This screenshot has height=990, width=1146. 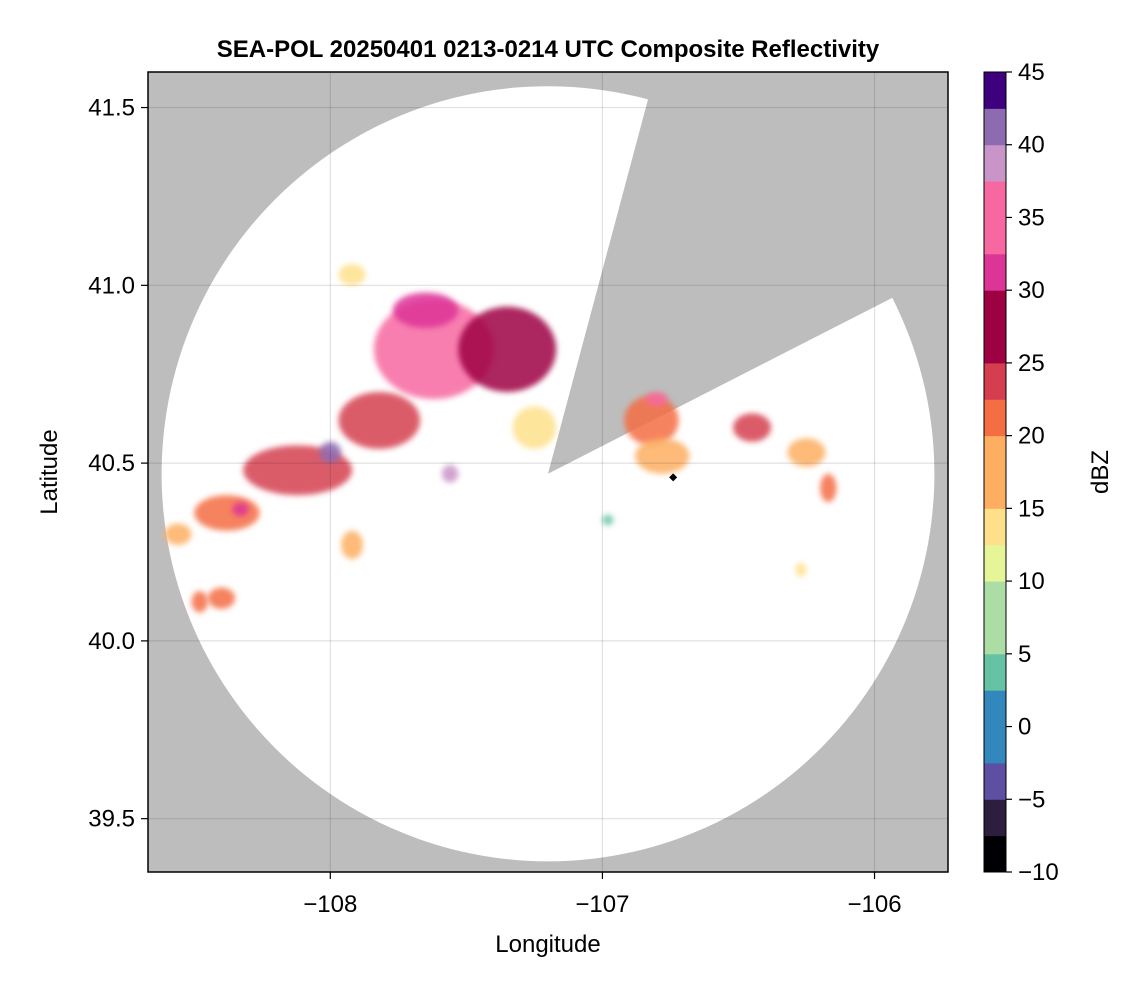 I want to click on echo-far-east-small, so click(x=828, y=488).